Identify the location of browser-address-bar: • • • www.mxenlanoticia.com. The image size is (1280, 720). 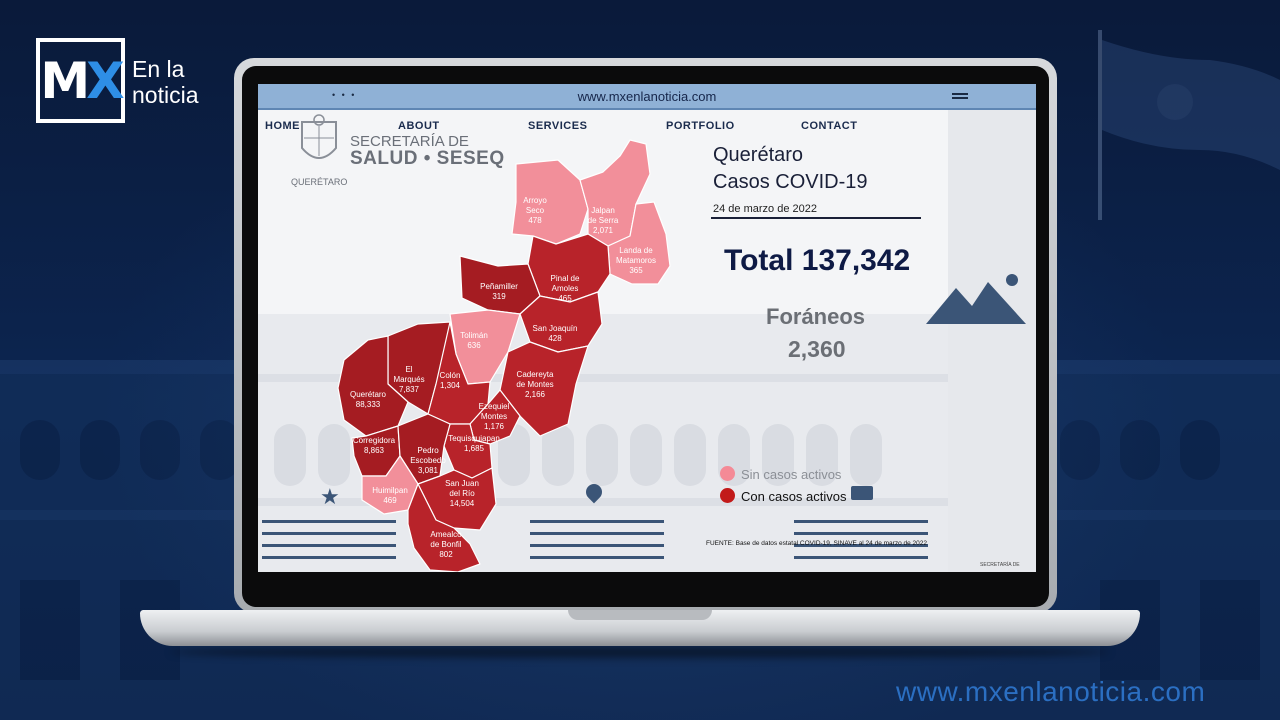
(647, 97).